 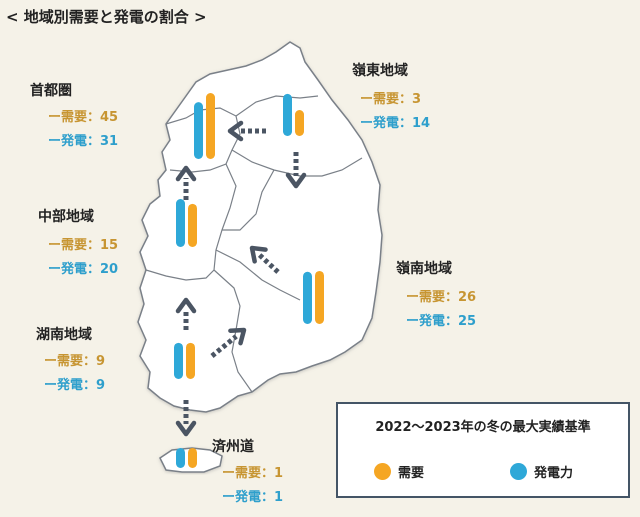 I want to click on demand-label-honam: ー需要：9, so click(x=75, y=361).